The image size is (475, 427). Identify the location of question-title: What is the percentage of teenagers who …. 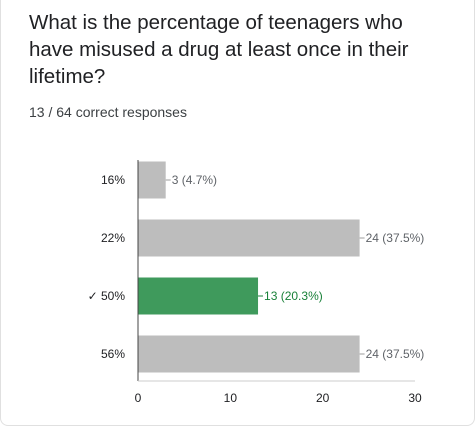
(219, 49).